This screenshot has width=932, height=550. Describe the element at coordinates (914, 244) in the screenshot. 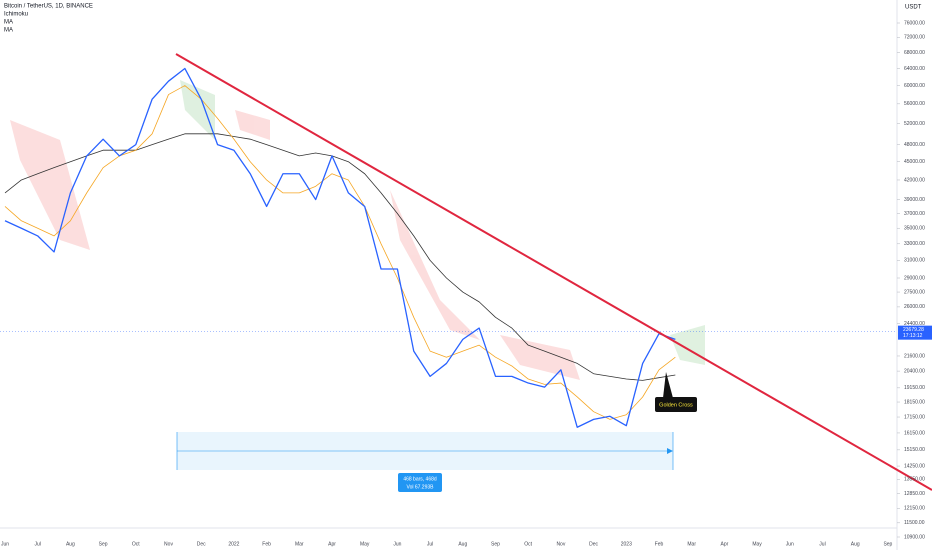

I see `y-tick-label: 33000.00` at that location.